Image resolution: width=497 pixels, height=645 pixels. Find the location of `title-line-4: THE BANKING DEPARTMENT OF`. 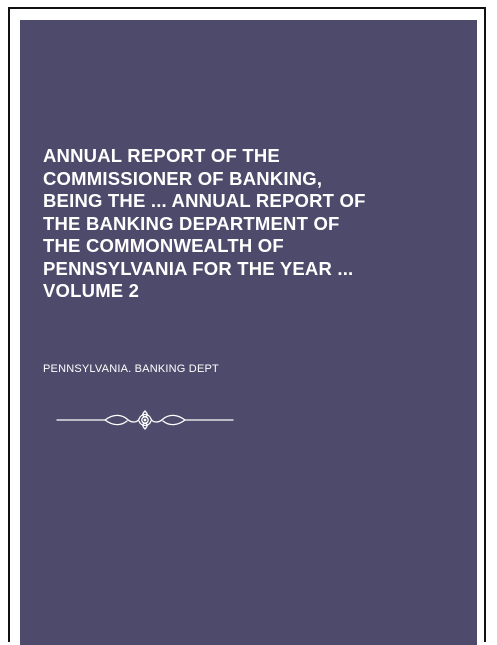

title-line-4: THE BANKING DEPARTMENT OF is located at coordinates (191, 223).